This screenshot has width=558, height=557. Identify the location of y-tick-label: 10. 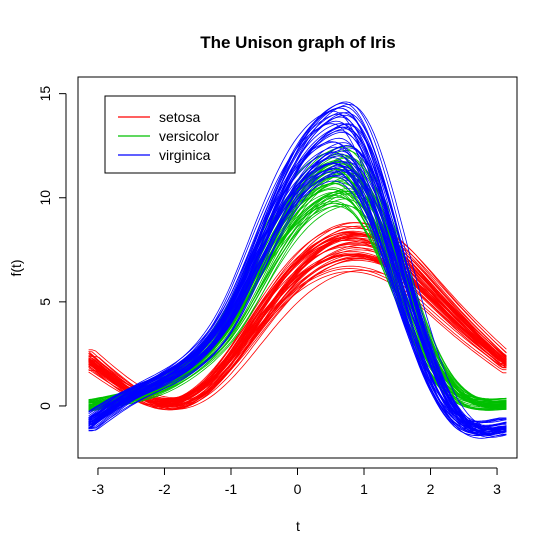
(45, 198).